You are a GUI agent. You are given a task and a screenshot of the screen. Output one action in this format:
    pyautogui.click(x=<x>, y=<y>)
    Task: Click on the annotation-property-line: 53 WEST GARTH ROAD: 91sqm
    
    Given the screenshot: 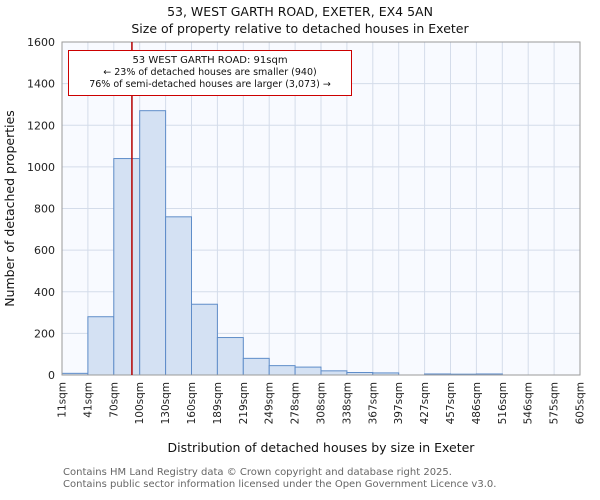 What is the action you would take?
    pyautogui.click(x=210, y=60)
    